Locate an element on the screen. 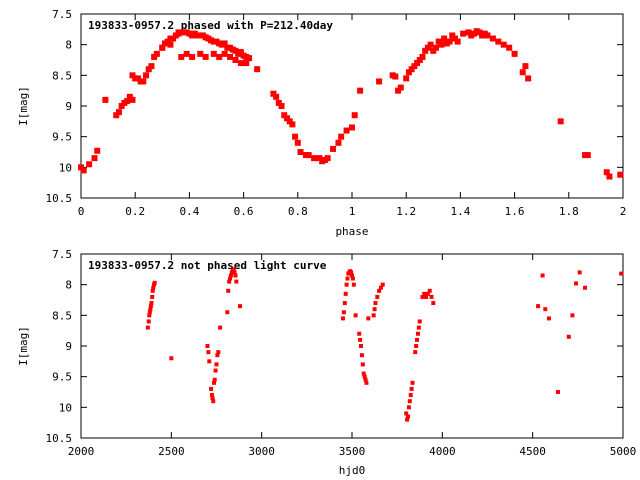  x-axis-label: hjd0 is located at coordinates (352, 470).